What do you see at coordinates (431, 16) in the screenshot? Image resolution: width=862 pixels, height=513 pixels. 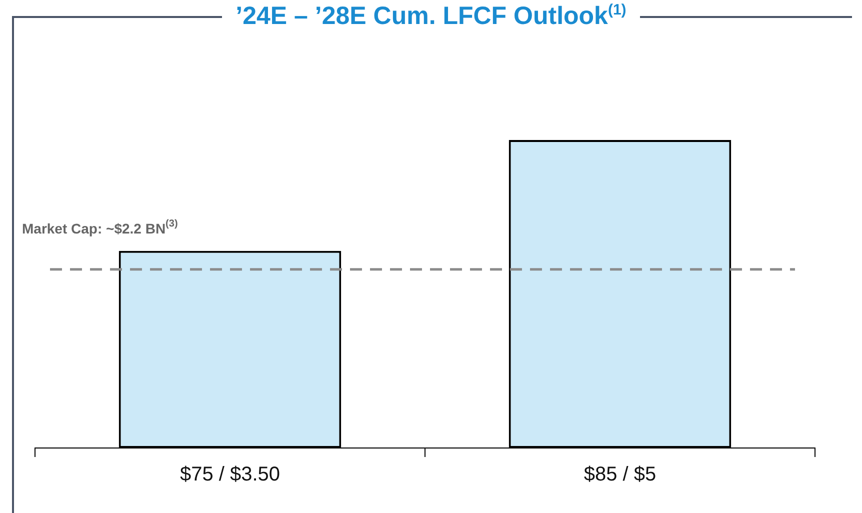 I see `chart-title: ’24E – ’28E Cum. LFCF Outlook$^{(1)}$` at bounding box center [431, 16].